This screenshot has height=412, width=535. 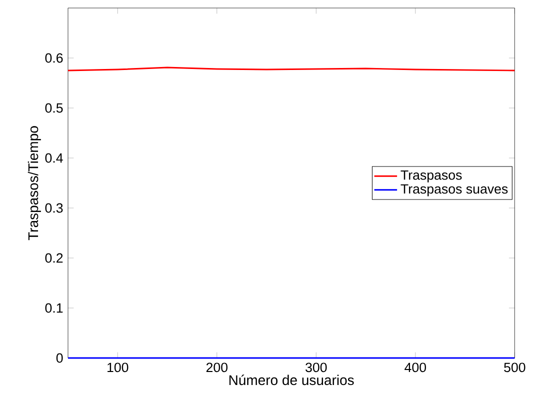 What do you see at coordinates (291, 380) in the screenshot?
I see `x-axis-title: Número de usuarios` at bounding box center [291, 380].